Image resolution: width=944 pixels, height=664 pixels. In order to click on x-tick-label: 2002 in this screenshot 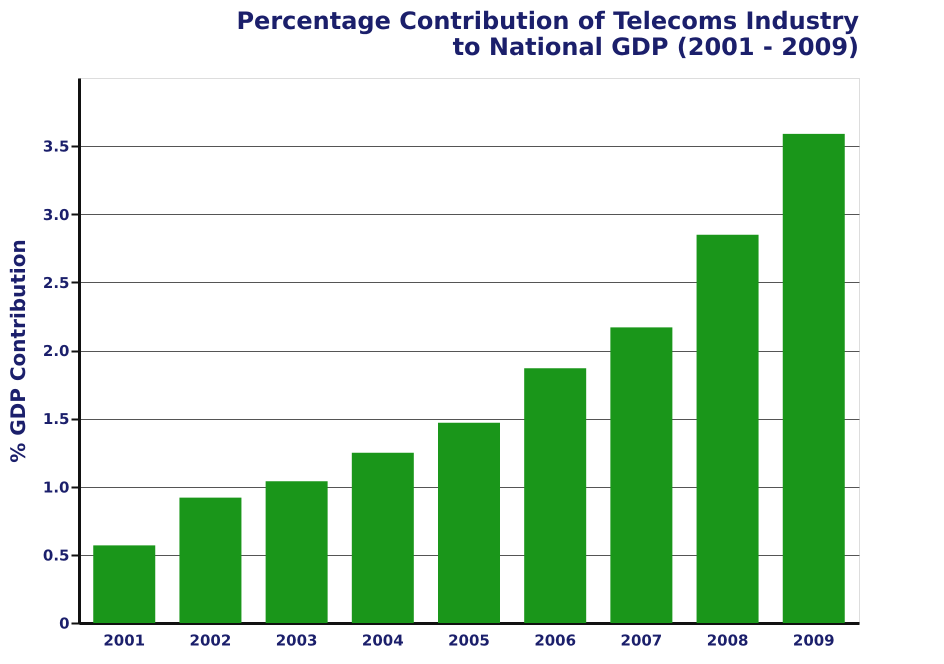, I will do `click(211, 641)`.